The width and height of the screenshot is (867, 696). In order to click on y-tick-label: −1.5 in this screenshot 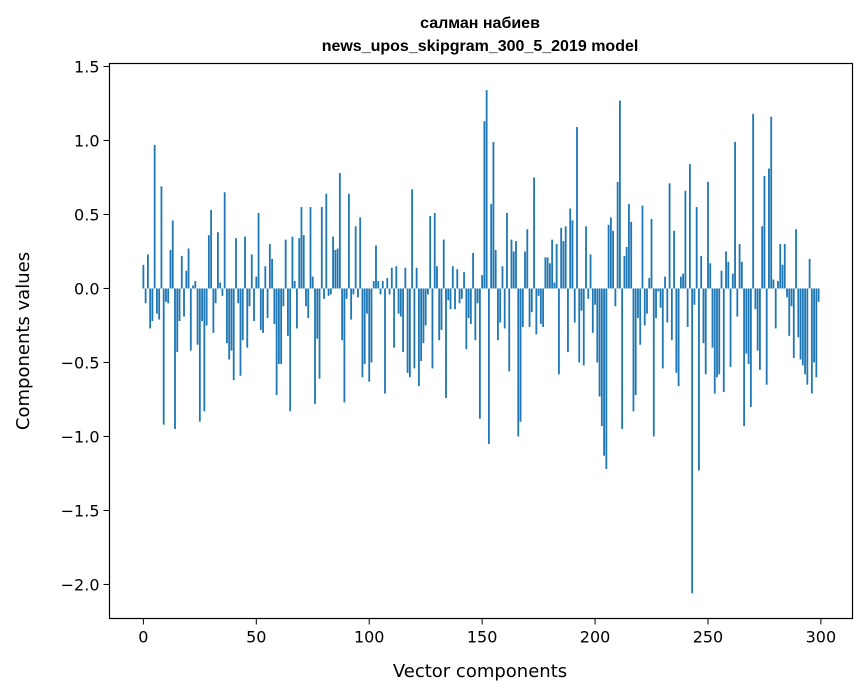, I will do `click(80, 510)`.